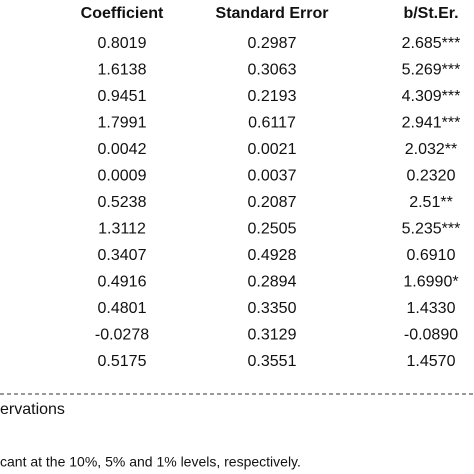  I want to click on table-cell: 0.5238, so click(122, 202).